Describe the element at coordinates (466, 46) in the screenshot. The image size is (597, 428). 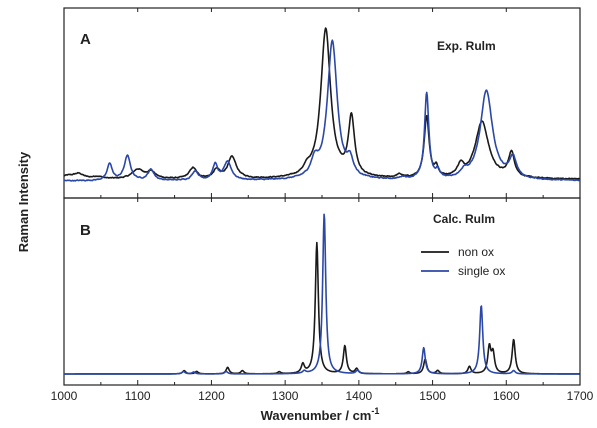
I see `panel-a-title: Exp. Rulm` at that location.